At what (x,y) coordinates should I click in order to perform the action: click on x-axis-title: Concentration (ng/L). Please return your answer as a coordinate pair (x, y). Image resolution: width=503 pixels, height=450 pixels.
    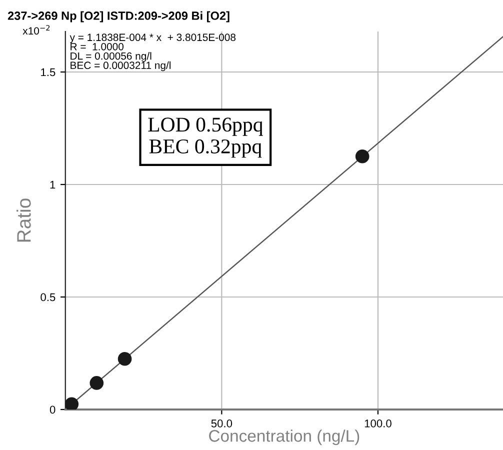
    Looking at the image, I should click on (284, 438).